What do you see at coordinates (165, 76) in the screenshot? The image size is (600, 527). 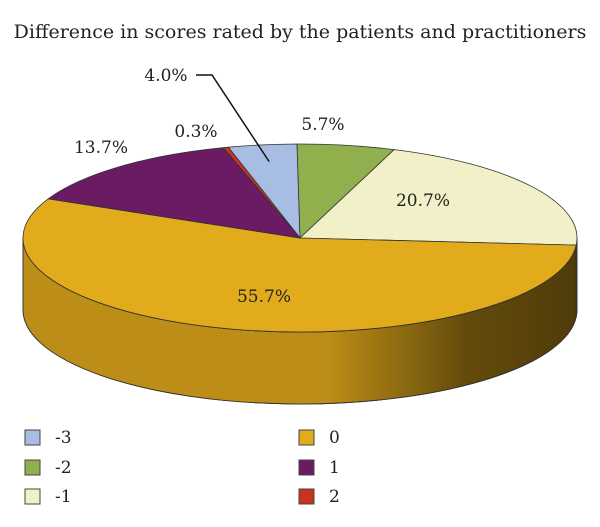 I see `data-label--3: 4.0%` at bounding box center [165, 76].